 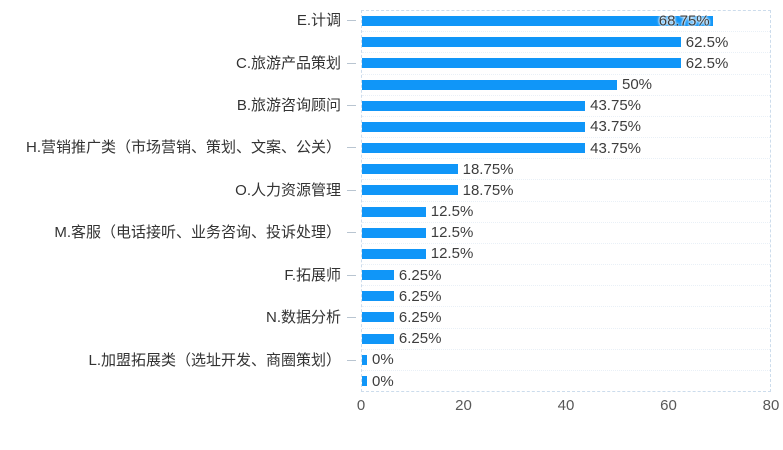 I want to click on x-axis-tick-label: 40, so click(x=566, y=405).